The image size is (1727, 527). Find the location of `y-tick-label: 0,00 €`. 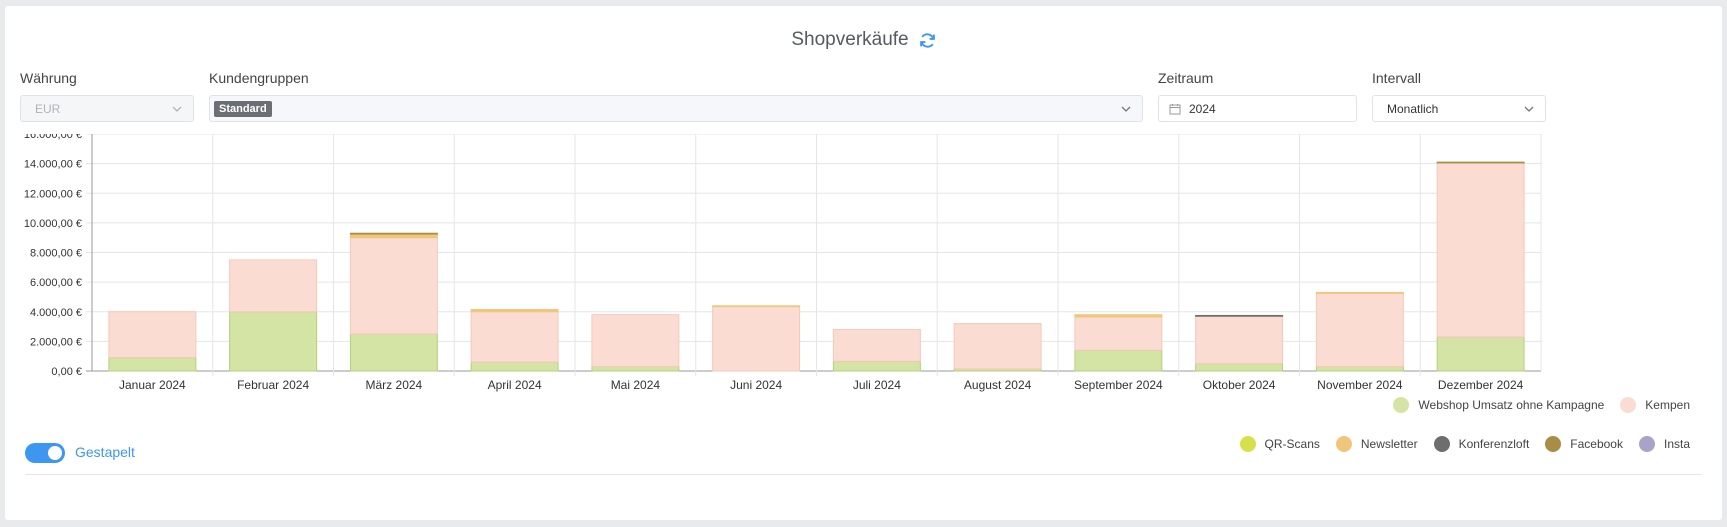

y-tick-label: 0,00 € is located at coordinates (66, 372).